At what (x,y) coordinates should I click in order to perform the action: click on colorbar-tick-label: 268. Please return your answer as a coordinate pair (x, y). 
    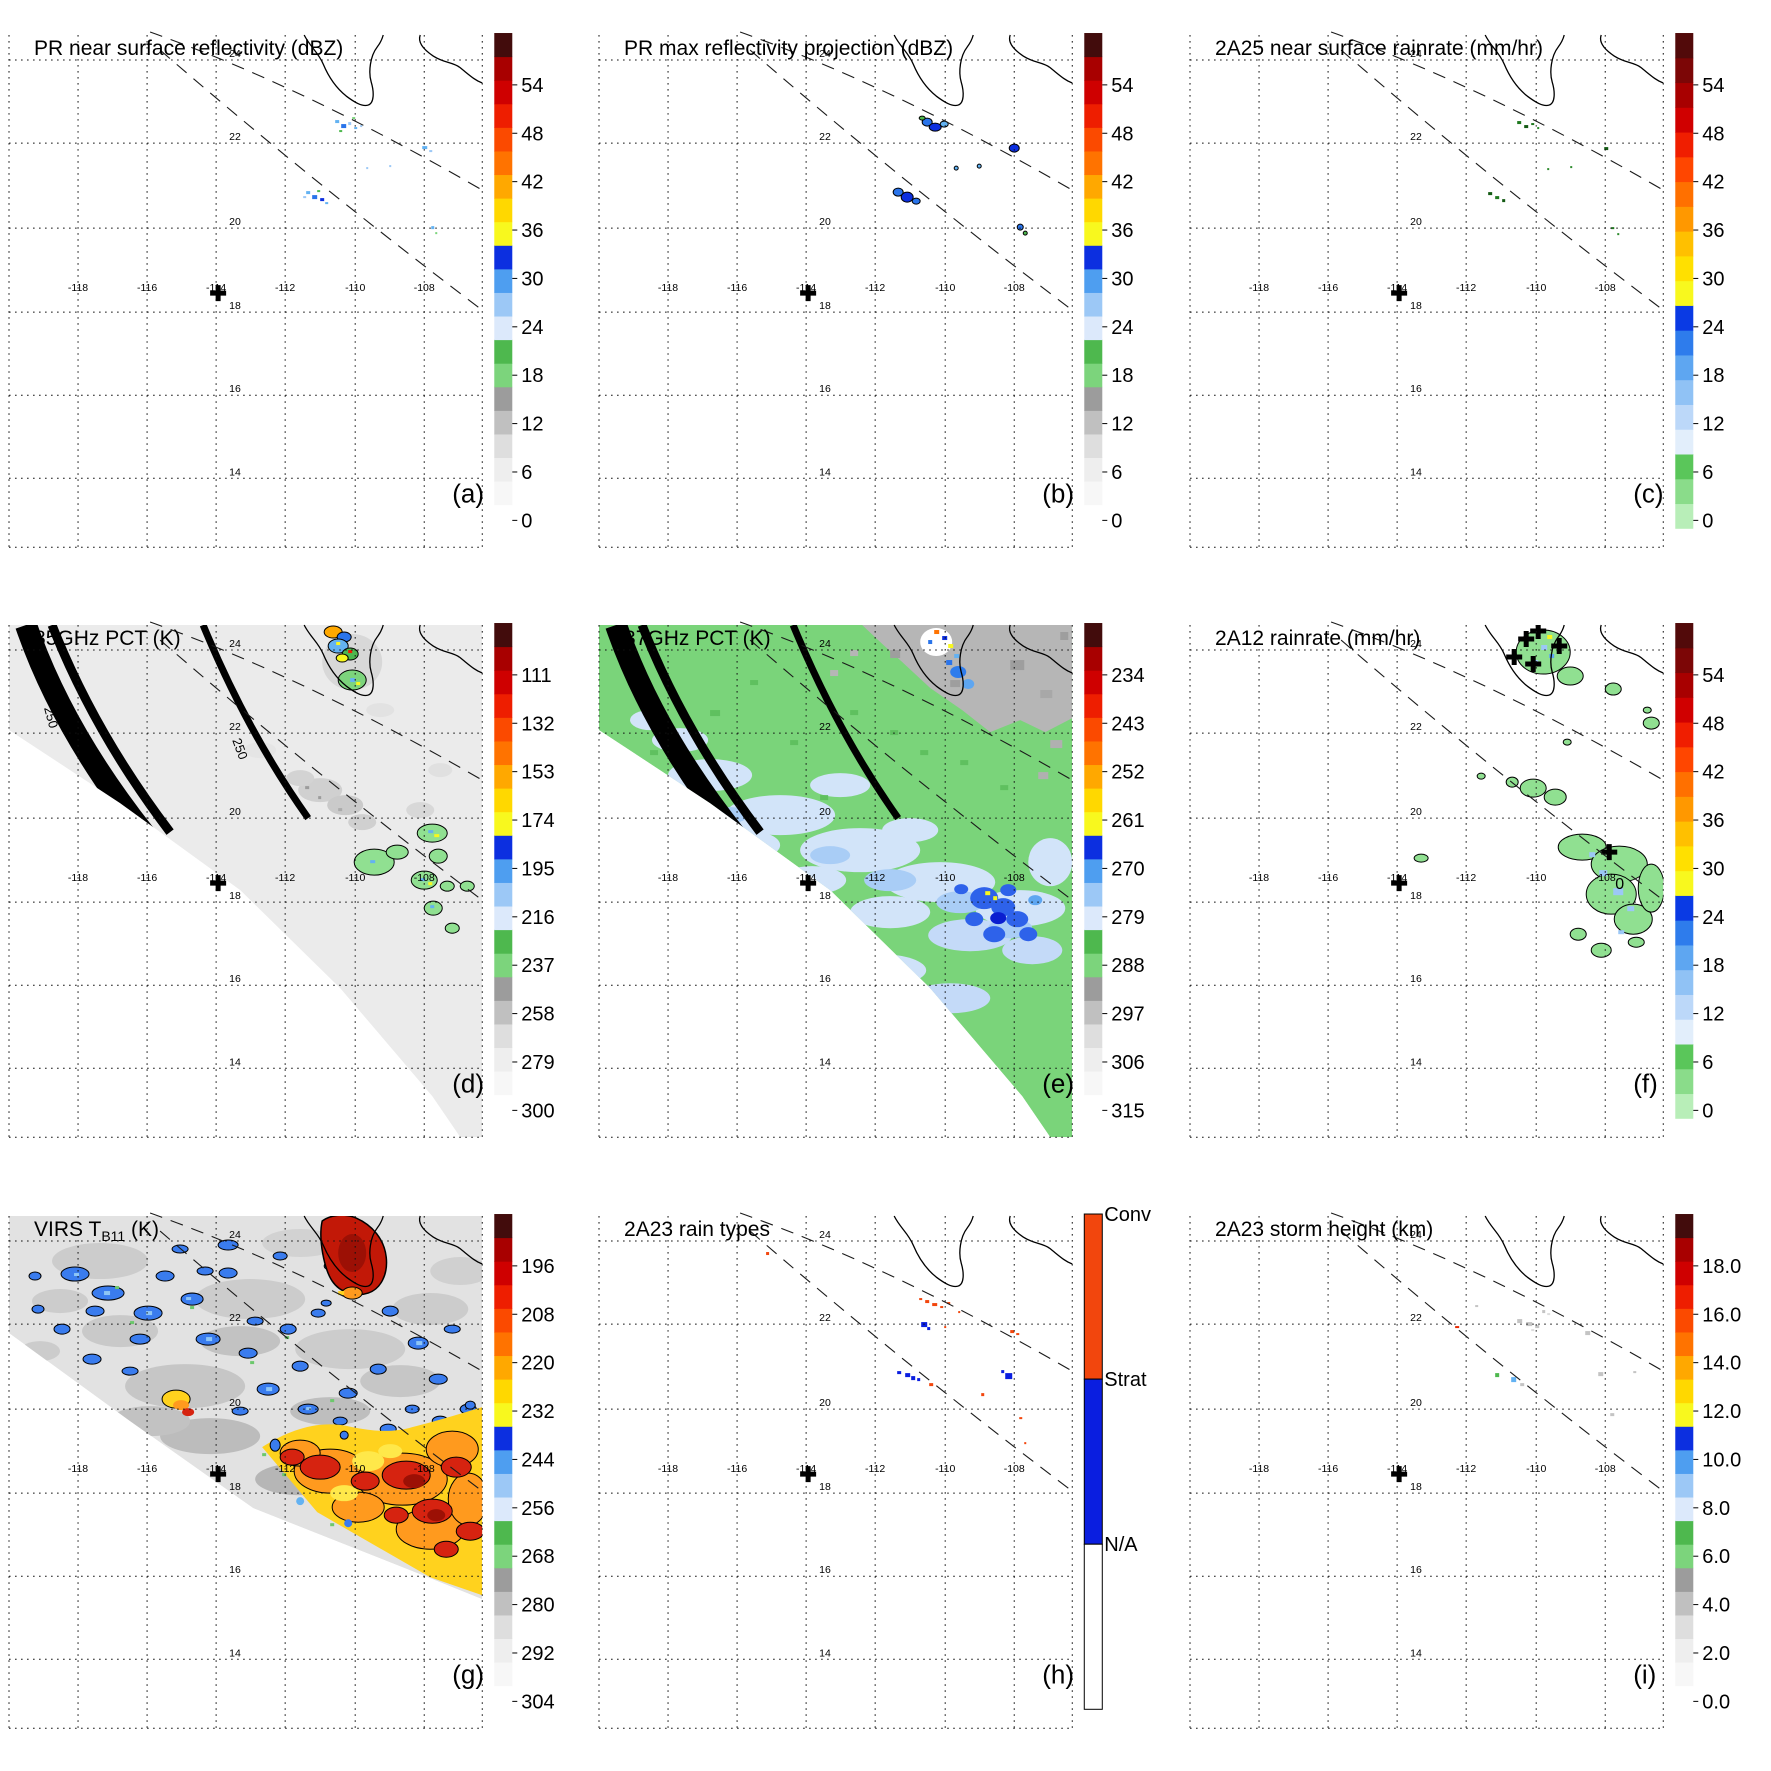
    Looking at the image, I should click on (537, 1557).